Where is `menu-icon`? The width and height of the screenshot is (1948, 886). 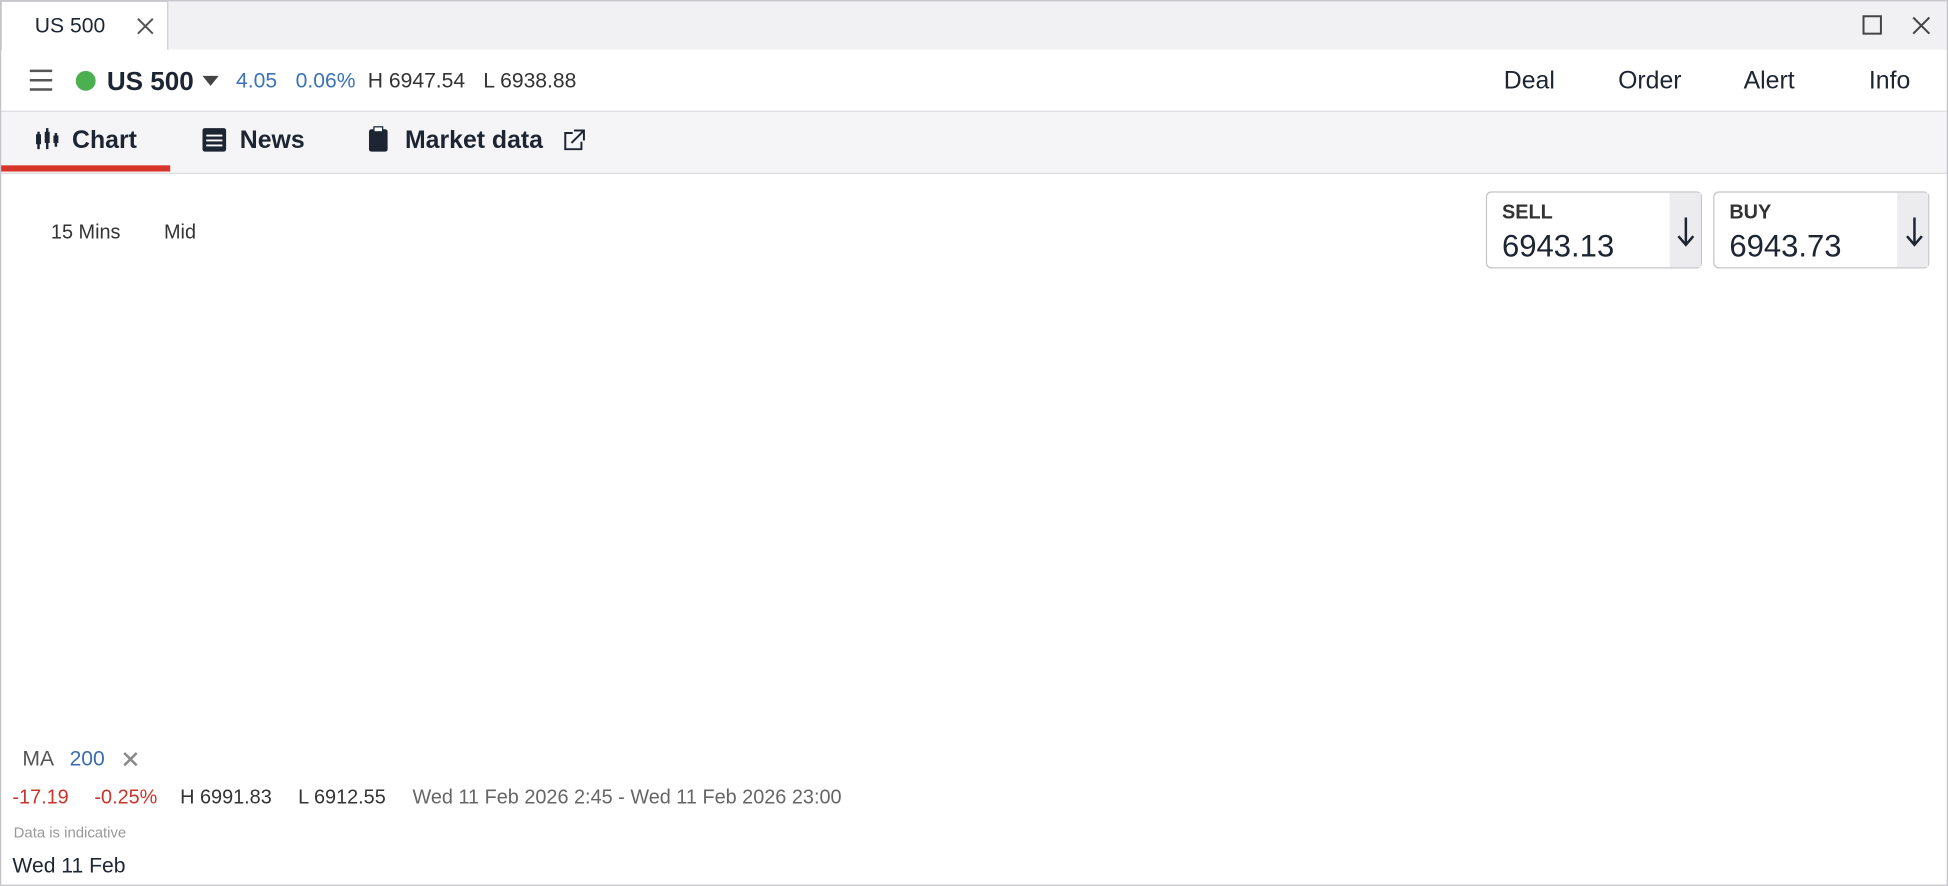
menu-icon is located at coordinates (41, 80).